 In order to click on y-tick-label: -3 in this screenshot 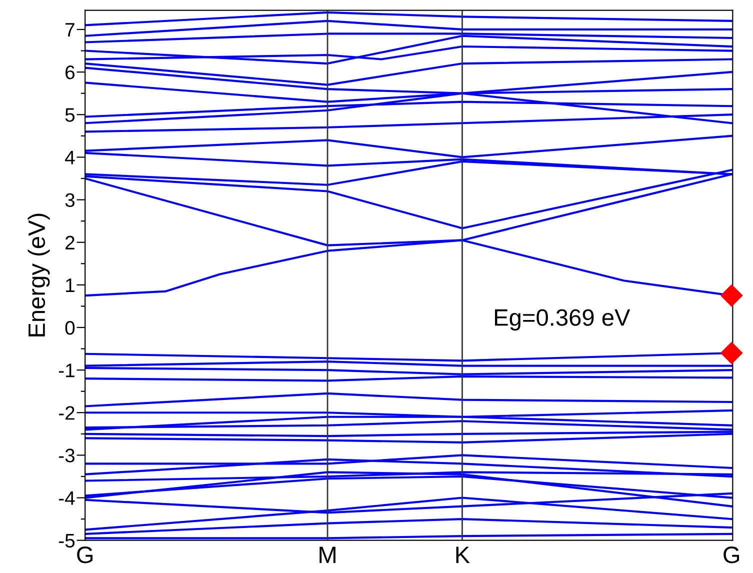, I will do `click(66, 455)`.